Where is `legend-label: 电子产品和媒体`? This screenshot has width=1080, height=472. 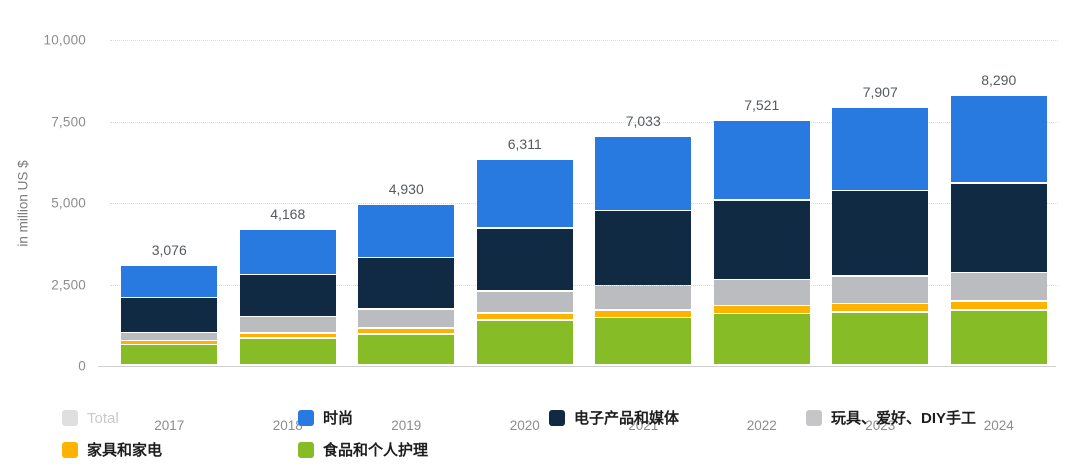
legend-label: 电子产品和媒体 is located at coordinates (627, 418).